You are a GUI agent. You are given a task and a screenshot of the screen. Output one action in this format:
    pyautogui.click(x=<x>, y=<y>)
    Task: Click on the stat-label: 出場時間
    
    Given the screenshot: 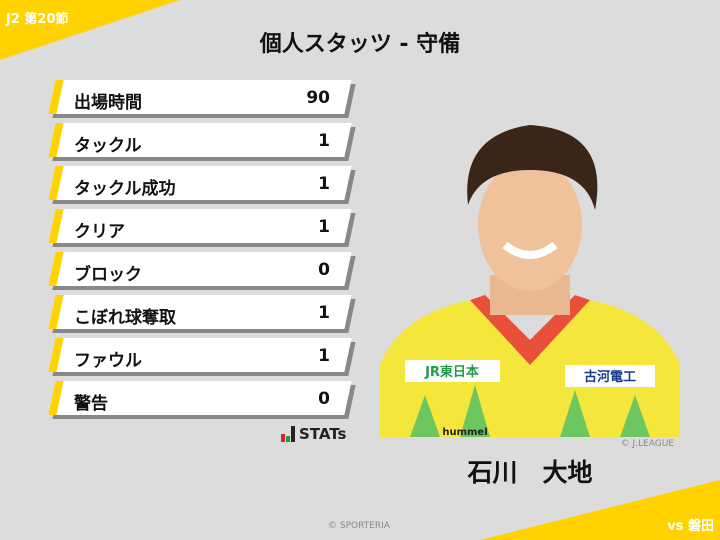 What is the action you would take?
    pyautogui.click(x=108, y=103)
    